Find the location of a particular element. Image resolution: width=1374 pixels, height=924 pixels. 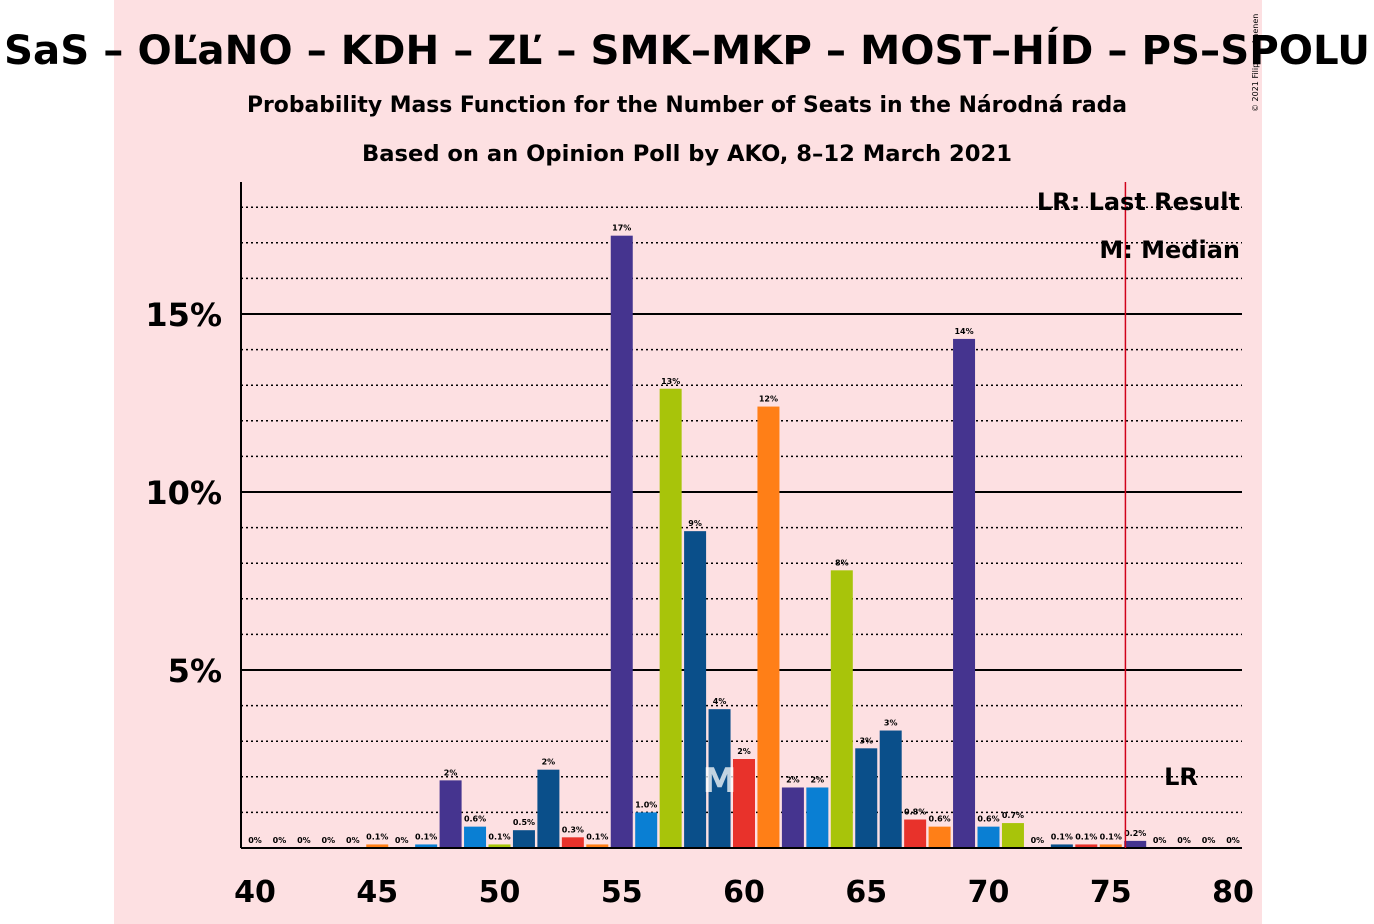

legend-median: M: Median is located at coordinates (1169, 250).